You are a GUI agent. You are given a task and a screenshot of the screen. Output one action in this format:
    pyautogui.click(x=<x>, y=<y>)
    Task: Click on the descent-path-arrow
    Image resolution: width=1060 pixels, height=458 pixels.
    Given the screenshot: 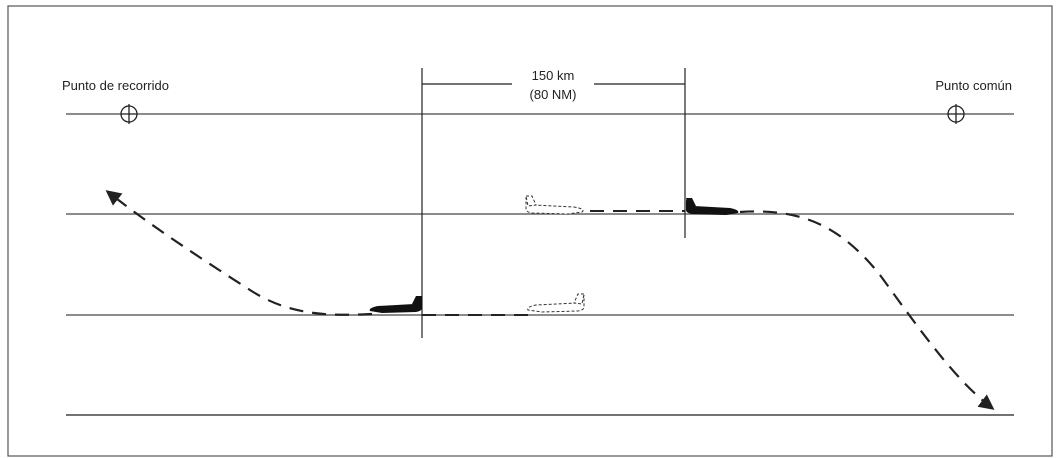 What is the action you would take?
    pyautogui.click(x=867, y=310)
    